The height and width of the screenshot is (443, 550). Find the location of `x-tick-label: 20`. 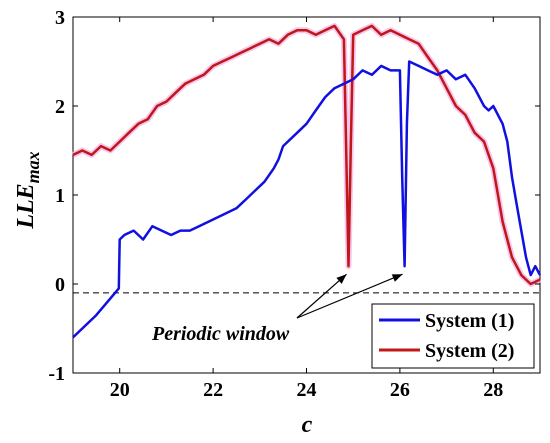

x-tick-label: 20 is located at coordinates (120, 390).